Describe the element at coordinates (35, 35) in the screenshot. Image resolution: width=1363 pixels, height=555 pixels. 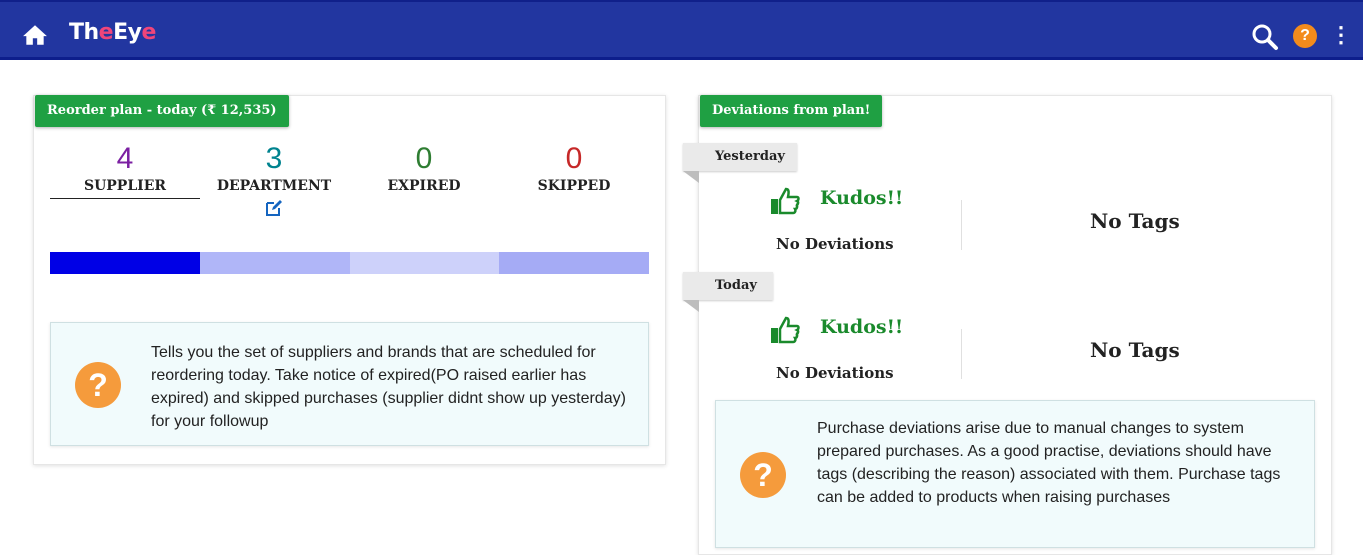
I see `home-icon` at that location.